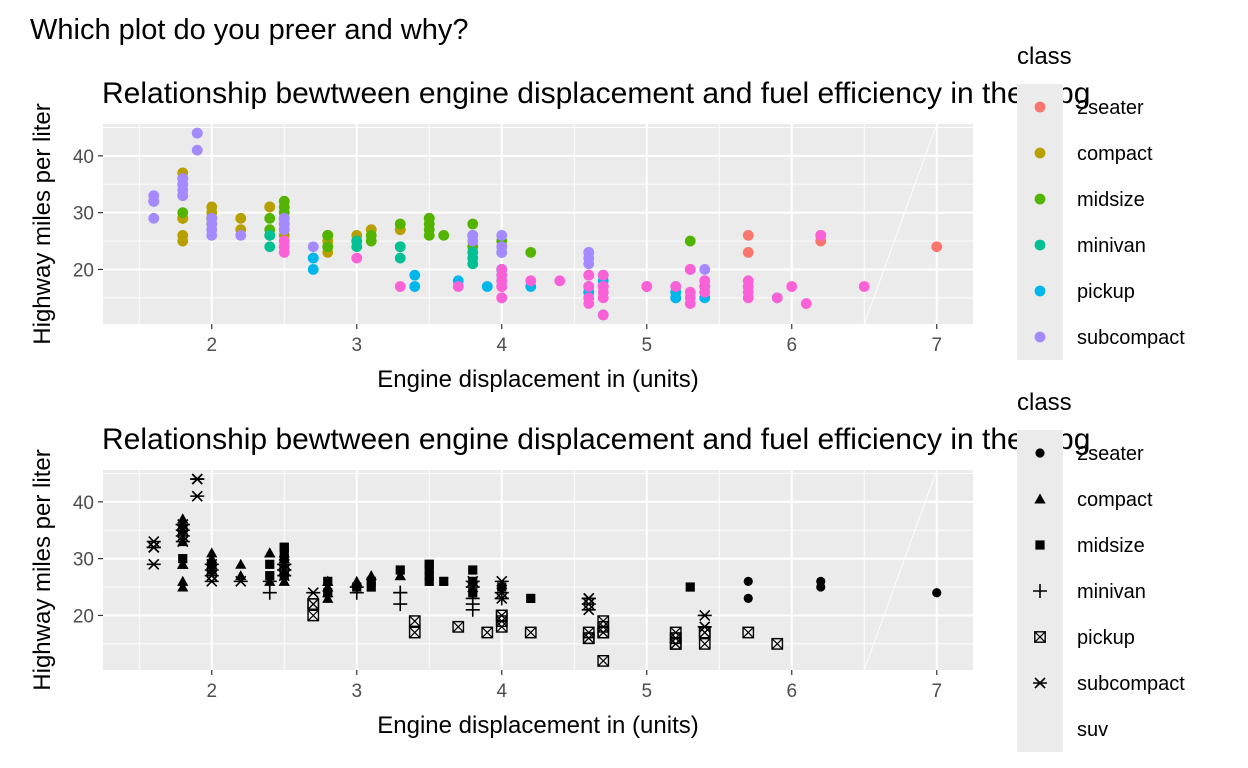  I want to click on legend-key-pickup, so click(1040, 291).